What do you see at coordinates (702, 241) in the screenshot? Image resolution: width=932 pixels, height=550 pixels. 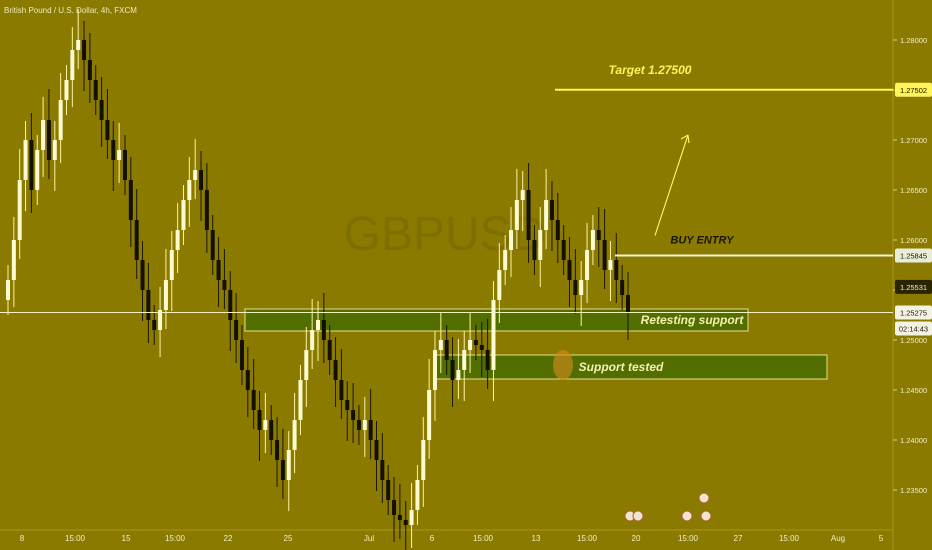 I see `entry-label: BUY ENTRY` at bounding box center [702, 241].